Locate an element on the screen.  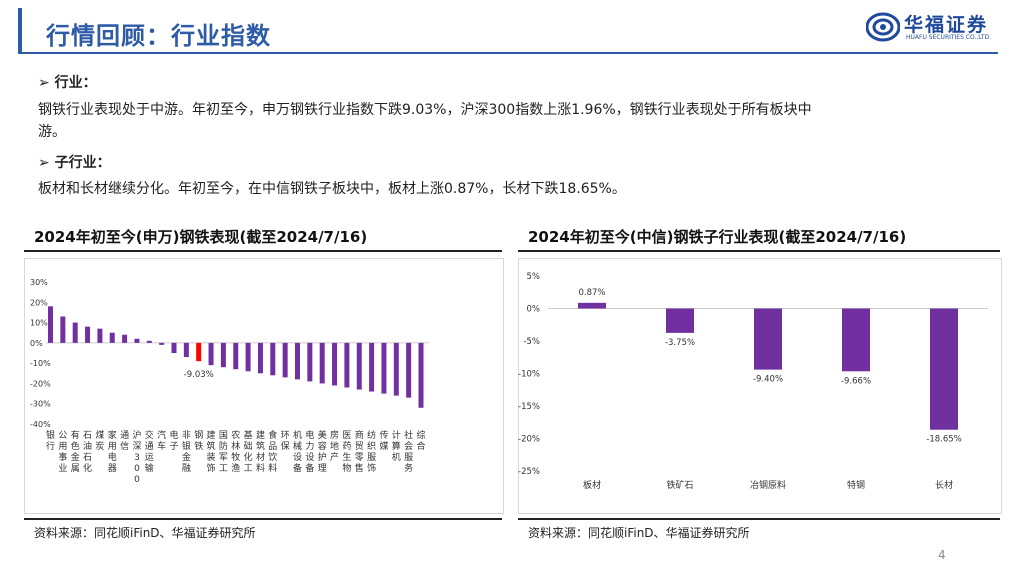
subindustry-heading: ➢ 子行业： is located at coordinates (74, 163).